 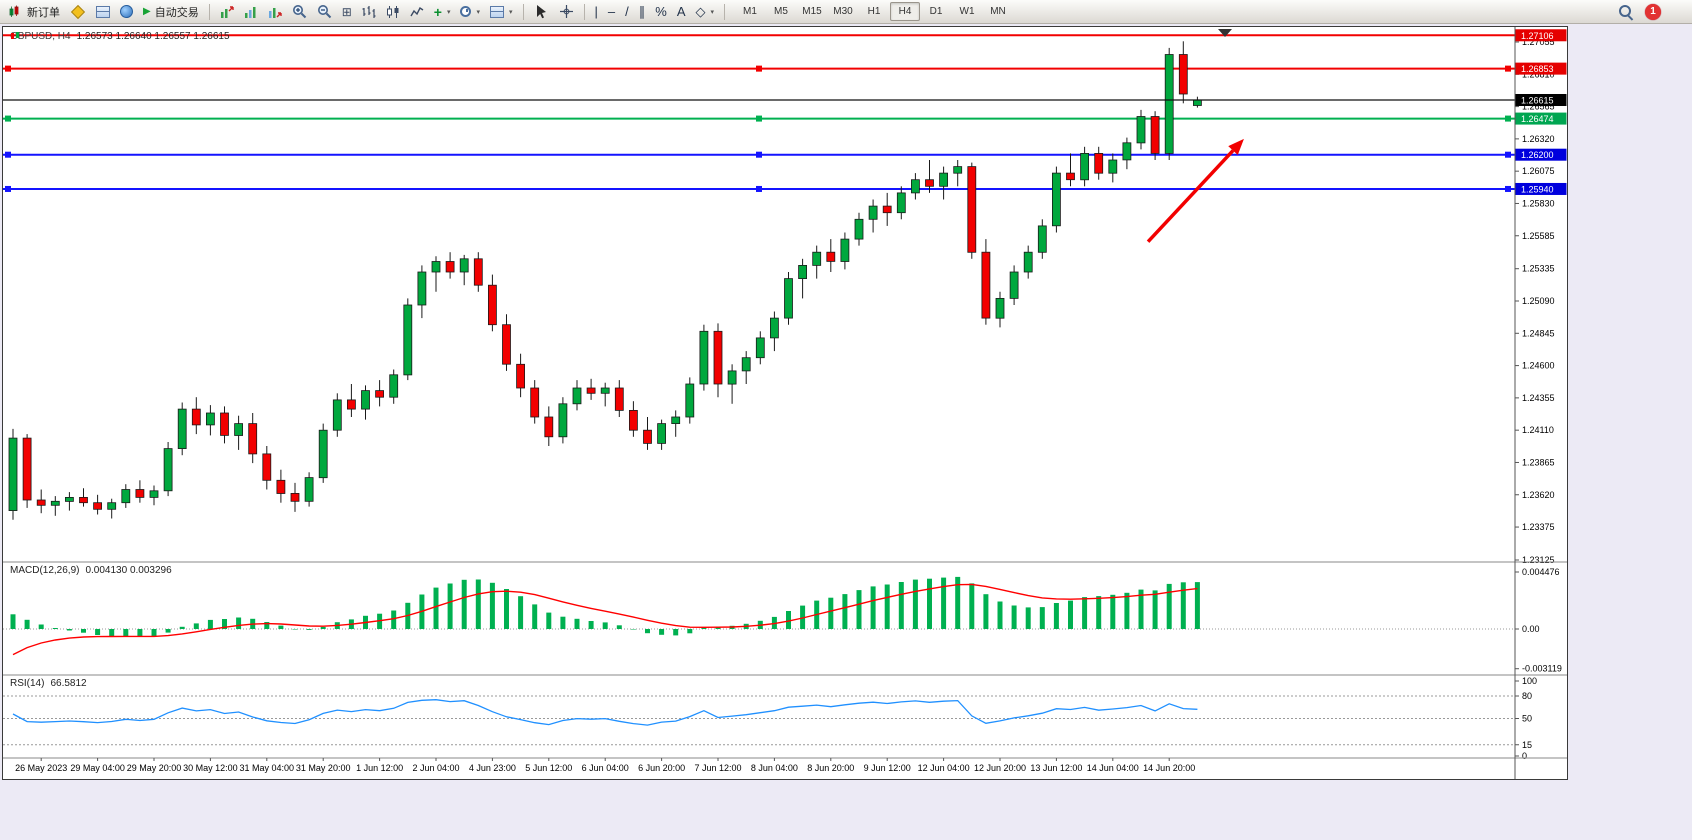 I want to click on price-axis-label: 1.25830, so click(x=1538, y=203).